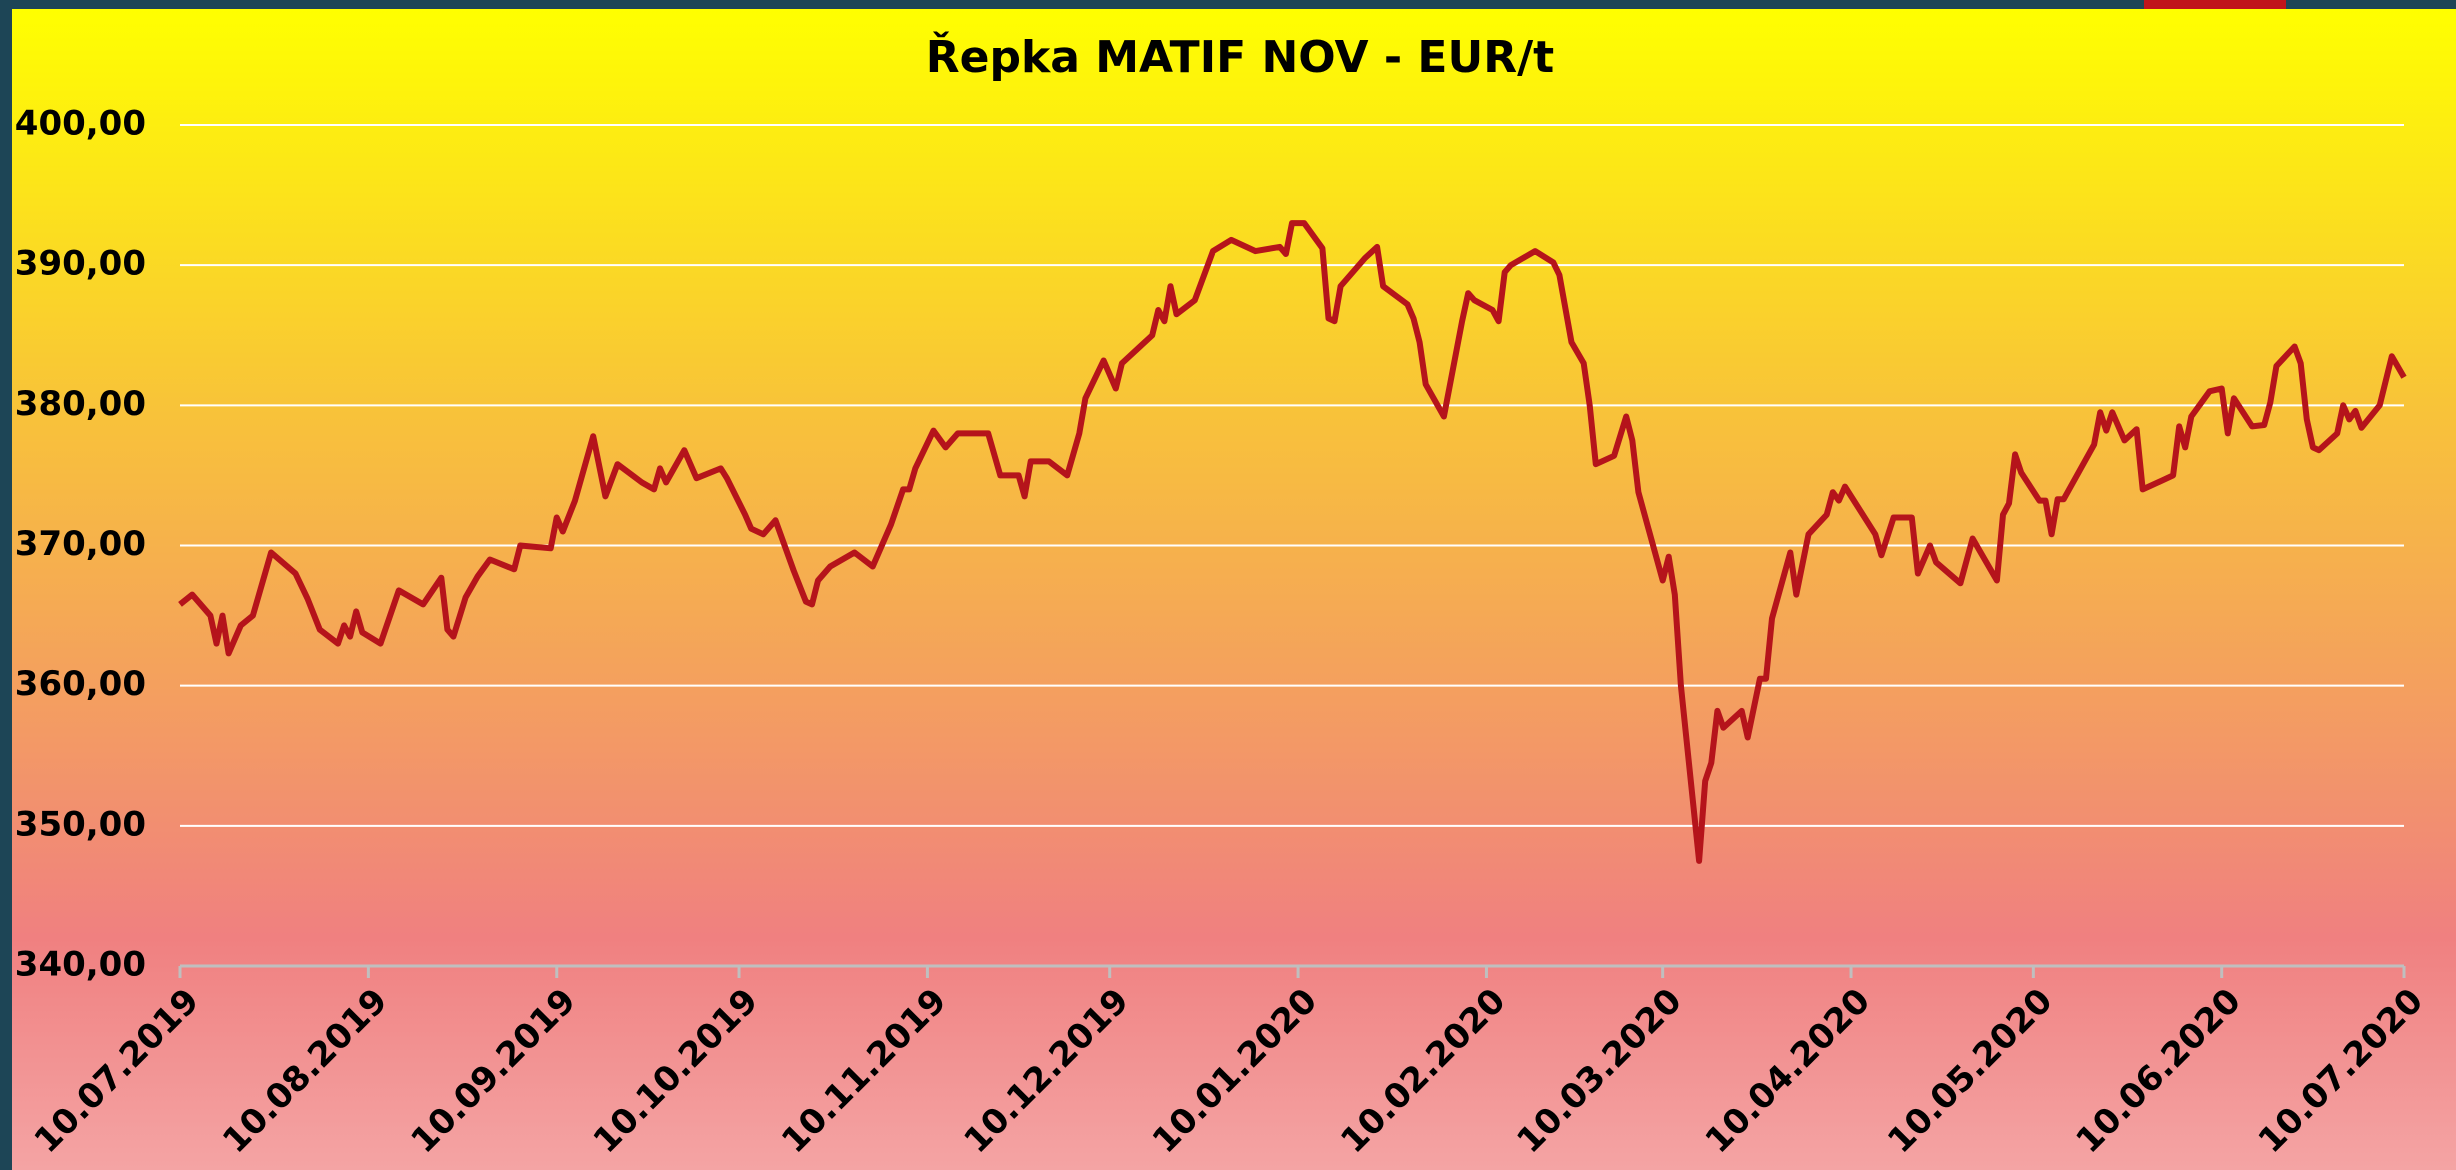 Image resolution: width=2456 pixels, height=1170 pixels. Describe the element at coordinates (80, 965) in the screenshot. I see `y-tick-label: 340,00` at that location.